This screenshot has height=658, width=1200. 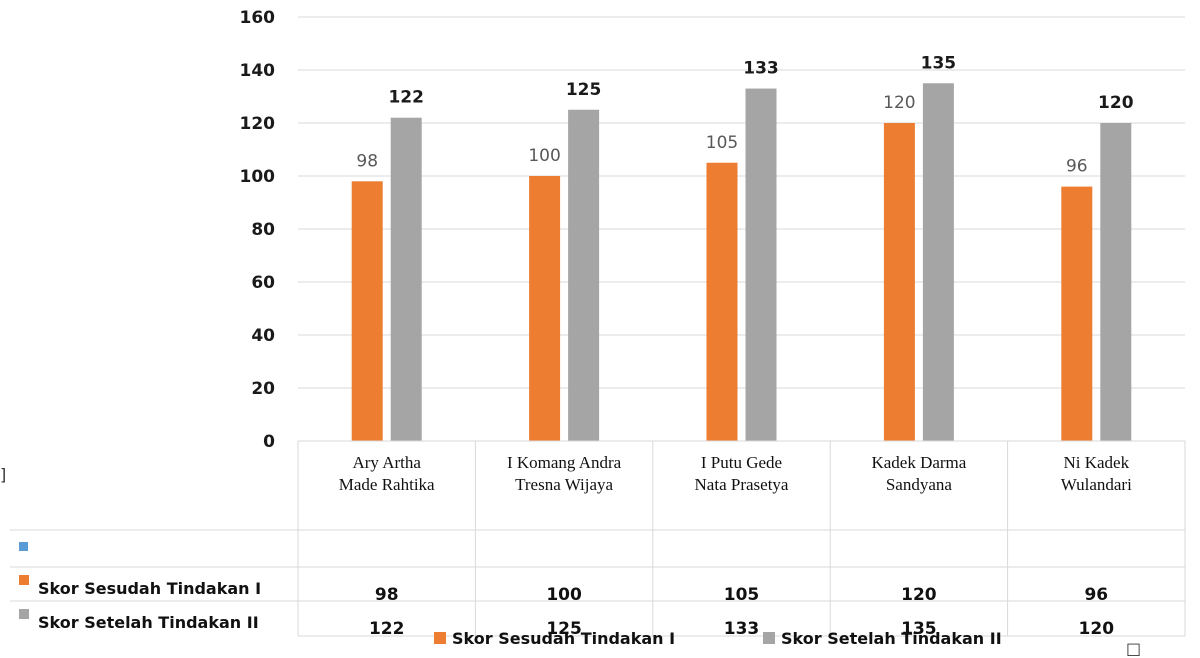 I want to click on data-label: 96, so click(x=1077, y=167).